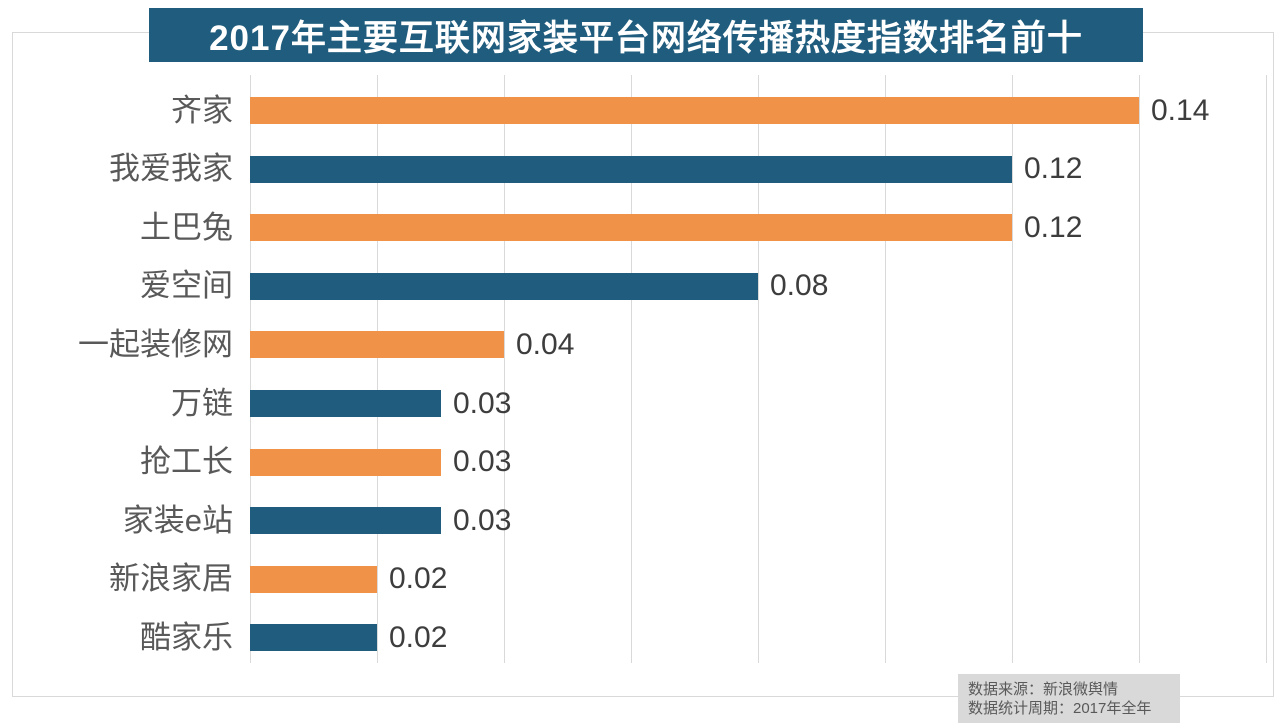  What do you see at coordinates (186, 227) in the screenshot?
I see `category-label: 土巴兔` at bounding box center [186, 227].